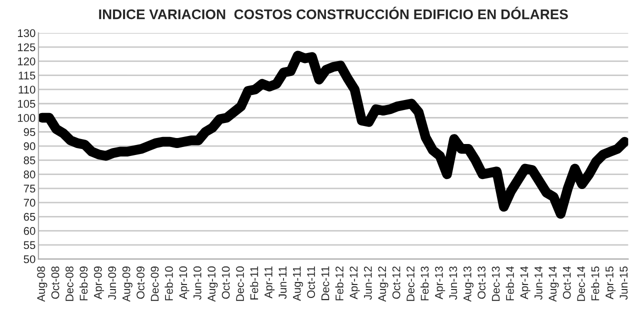  I want to click on y-tick-label: 65, so click(30, 216).